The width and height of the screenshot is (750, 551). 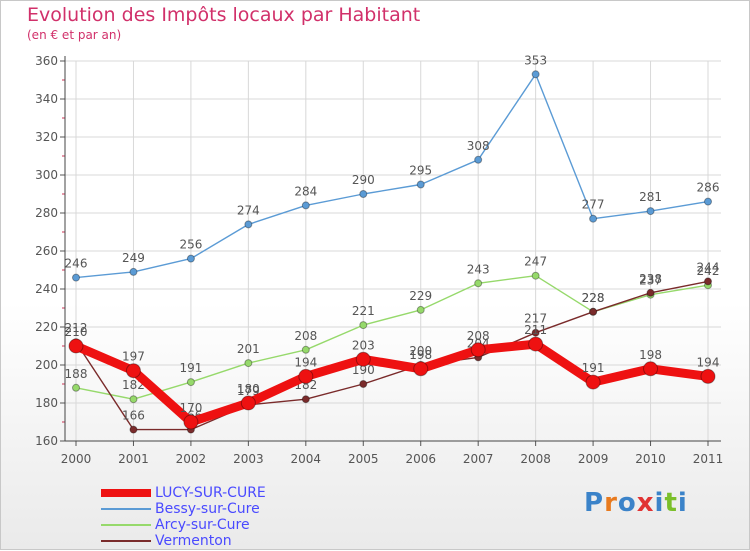 I want to click on chart-title: Evolution des Impôts locaux par Habitant, so click(x=224, y=15).